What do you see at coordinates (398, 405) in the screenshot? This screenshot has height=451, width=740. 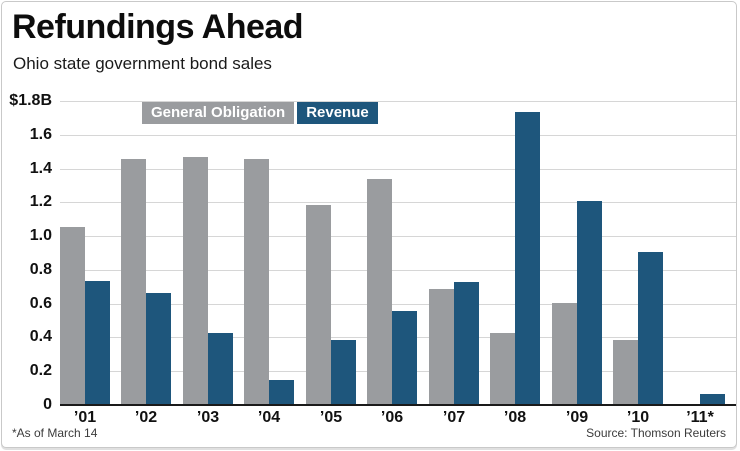 I see `x-axis-line` at bounding box center [398, 405].